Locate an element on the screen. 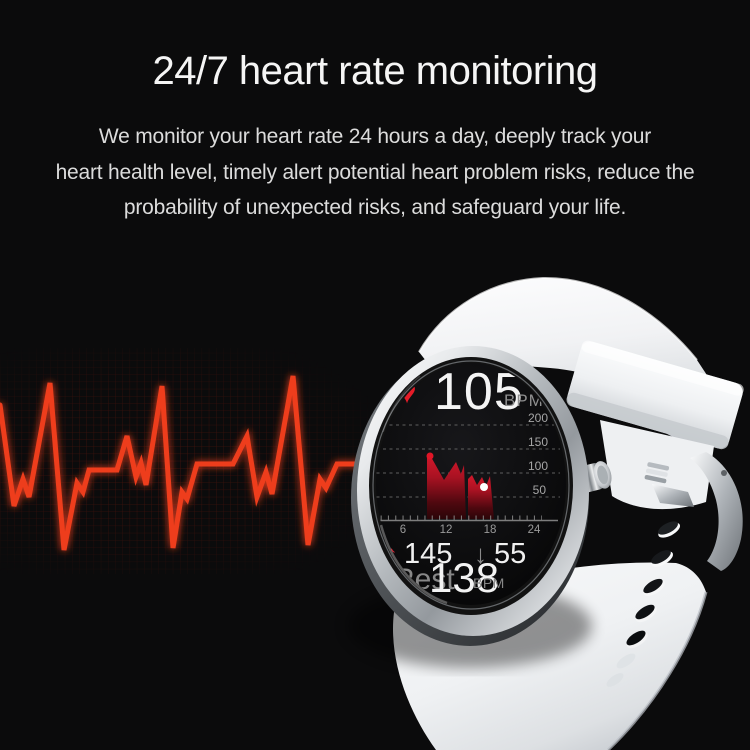  bezel-inner-rim is located at coordinates (471, 485).